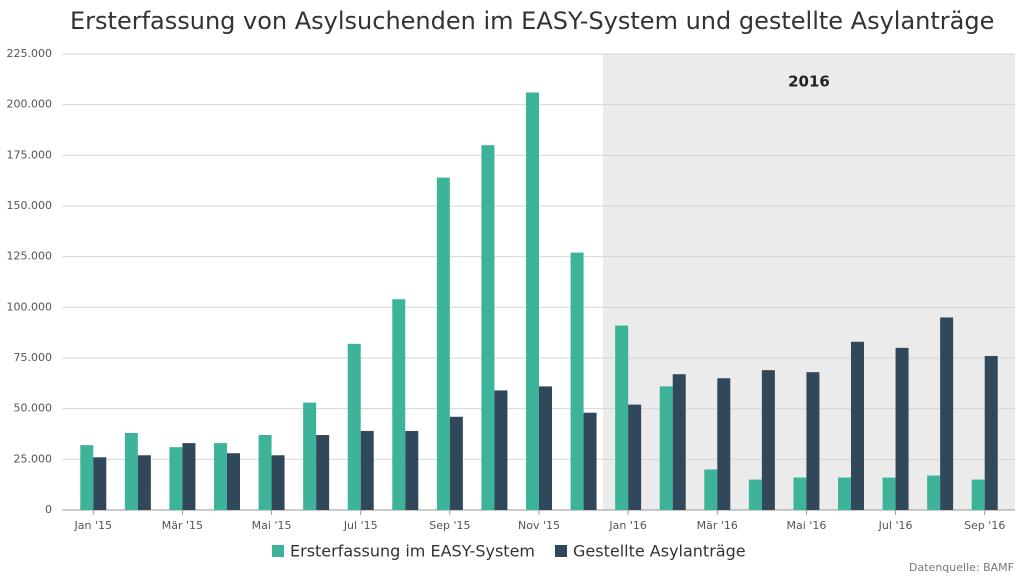 This screenshot has height=582, width=1024. I want to click on x-tick-label: Jan '16, so click(627, 525).